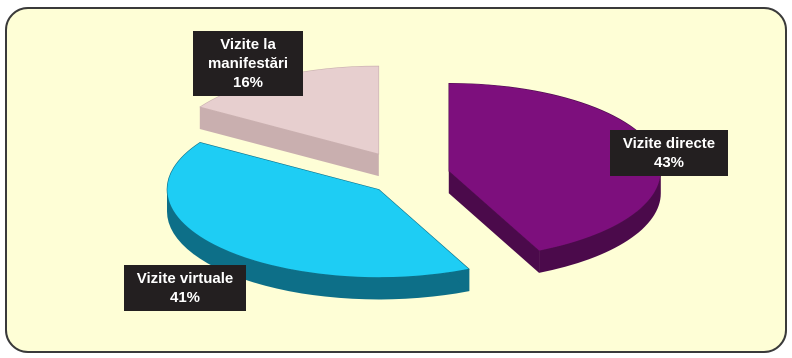 Image resolution: width=792 pixels, height=358 pixels. I want to click on slice-label-manifestari: Vizite la manifestări 16%, so click(248, 63).